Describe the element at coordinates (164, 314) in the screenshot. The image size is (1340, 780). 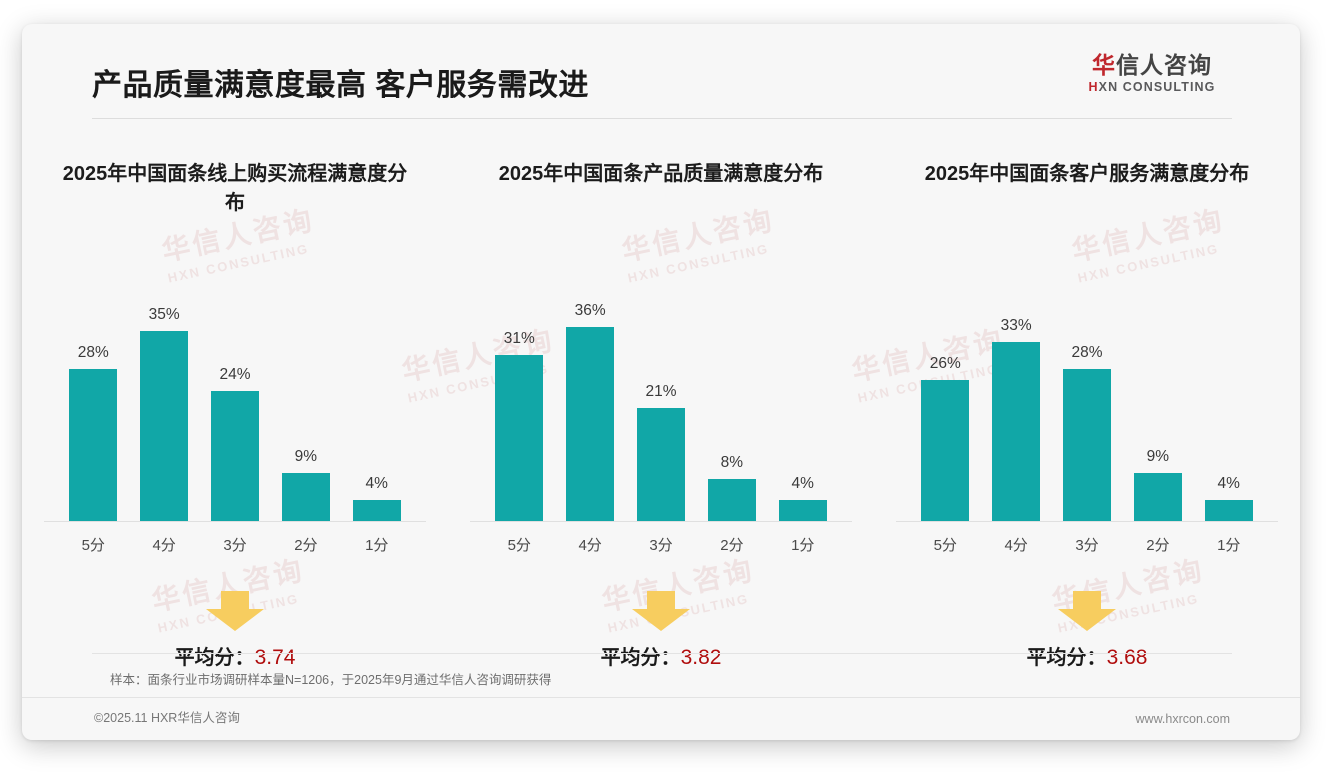
I see `bar-value-label: 35%` at that location.